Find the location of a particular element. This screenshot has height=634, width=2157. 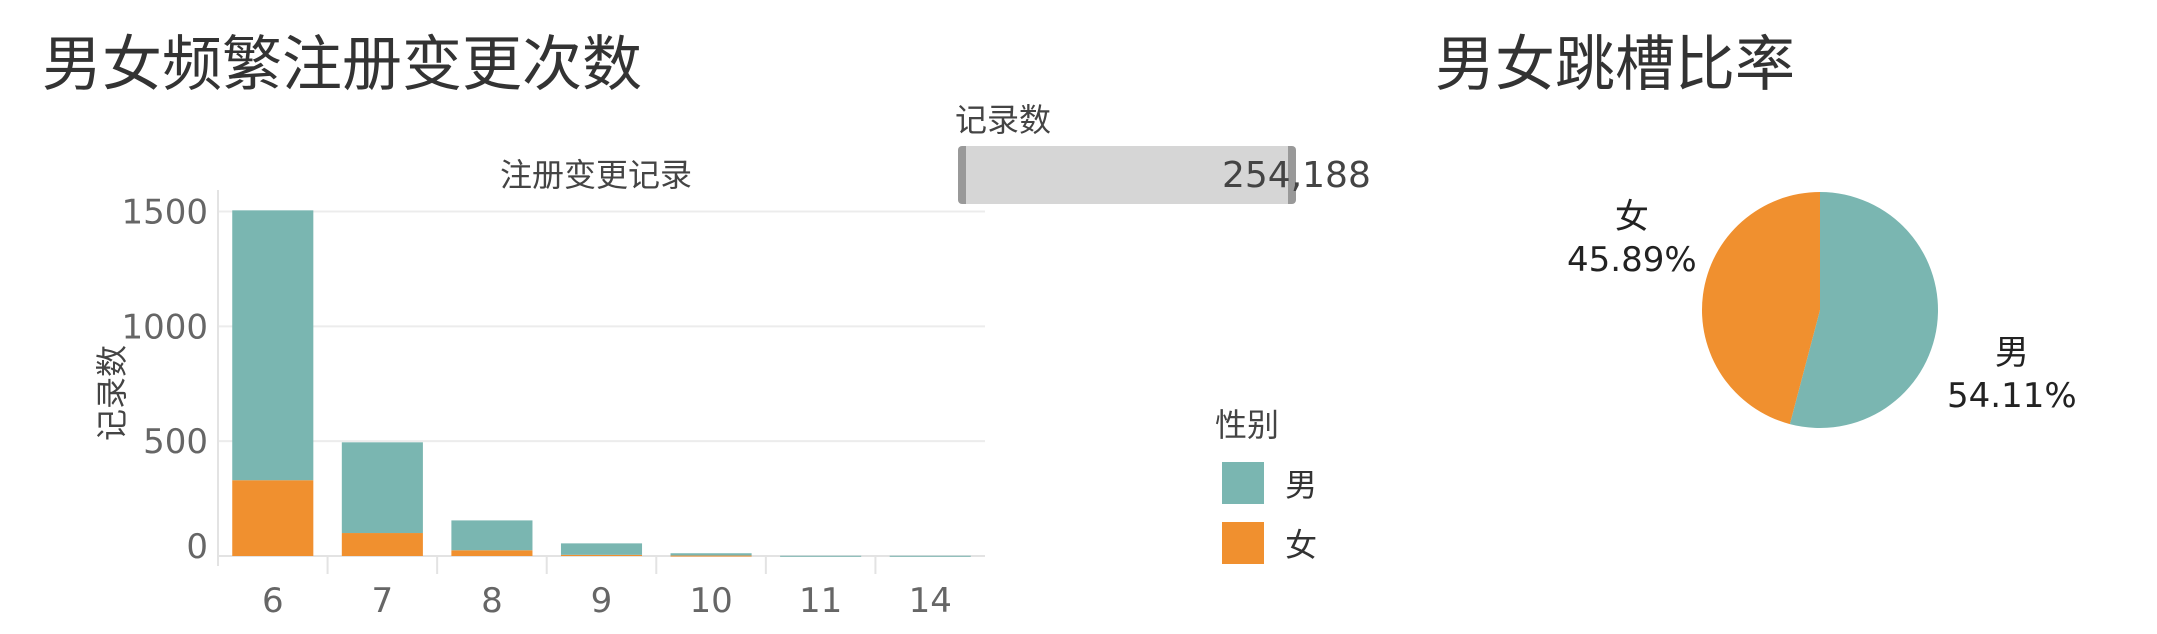

pie-chart-svg is located at coordinates (1820, 310).